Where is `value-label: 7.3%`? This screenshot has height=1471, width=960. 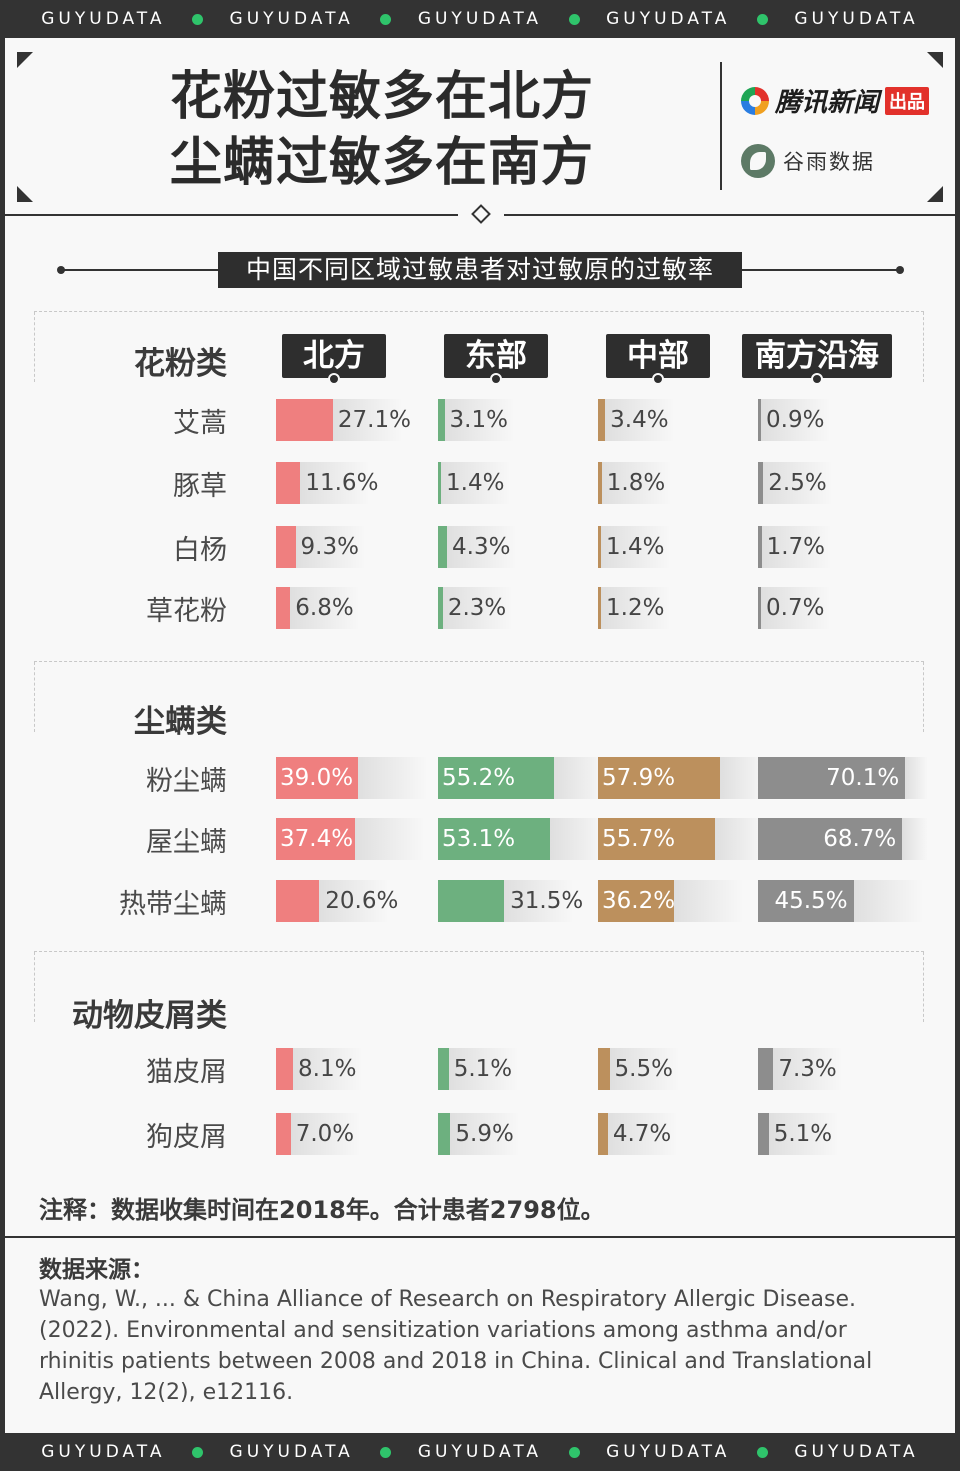 value-label: 7.3% is located at coordinates (807, 1069).